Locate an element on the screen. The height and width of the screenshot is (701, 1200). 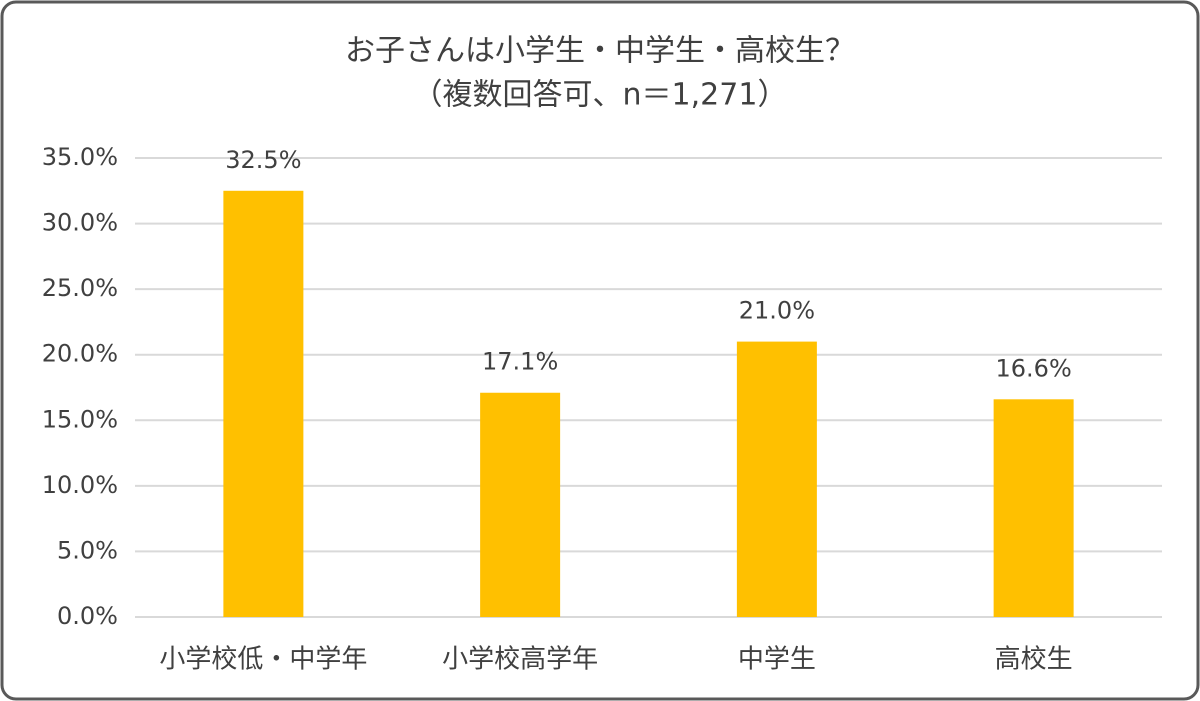
x-tick-label: 高校生 is located at coordinates (1034, 660).